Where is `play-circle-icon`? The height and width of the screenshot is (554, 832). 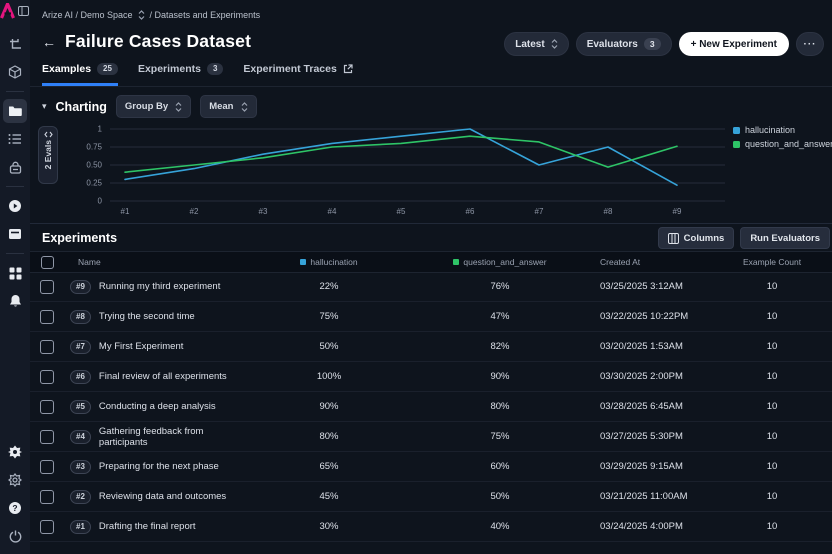
play-circle-icon is located at coordinates (15, 206).